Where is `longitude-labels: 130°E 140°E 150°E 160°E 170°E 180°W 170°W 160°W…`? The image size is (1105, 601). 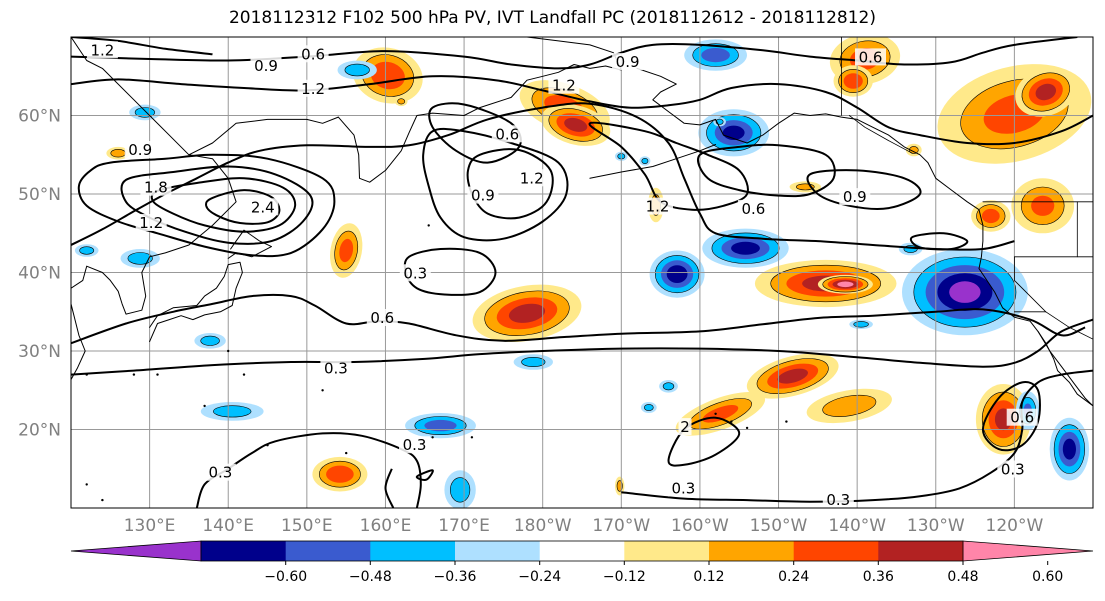 longitude-labels: 130°E 140°E 150°E 160°E 170°E 180°W 170°W 160°W… is located at coordinates (584, 526).